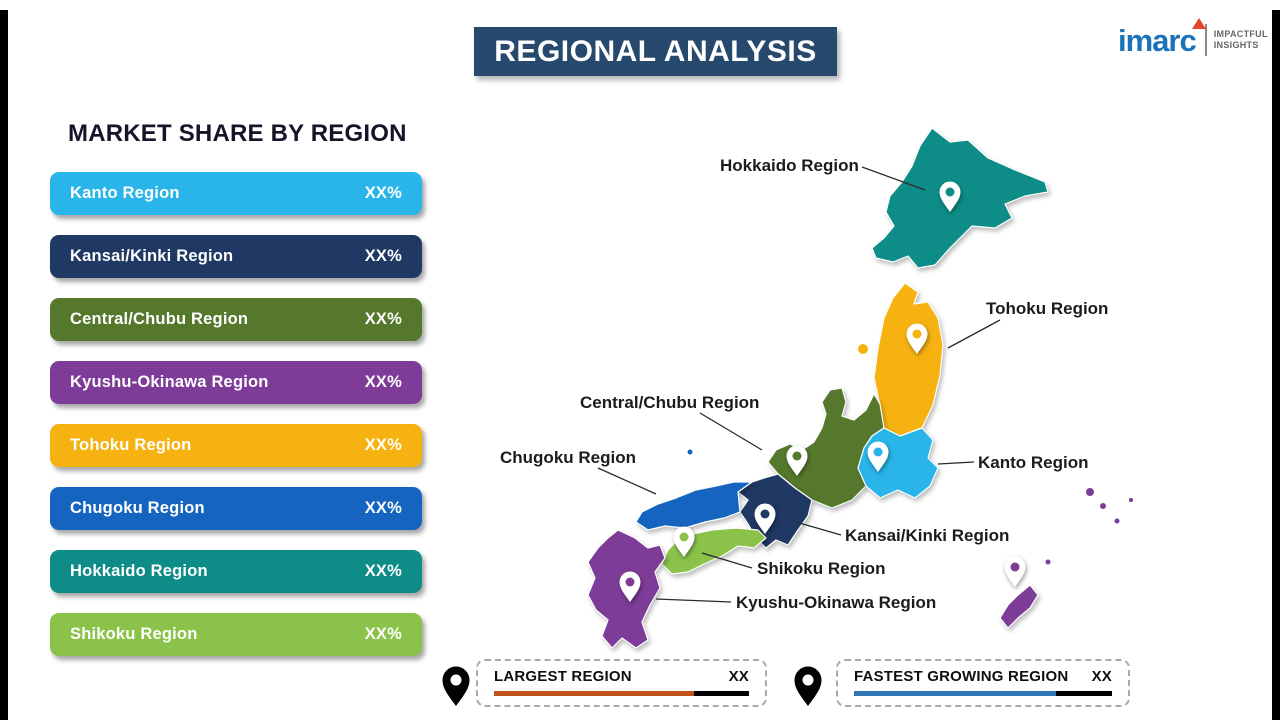 The image size is (1280, 720). I want to click on logo-tagline: IMPACTFUL INSIGHTS, so click(1241, 40).